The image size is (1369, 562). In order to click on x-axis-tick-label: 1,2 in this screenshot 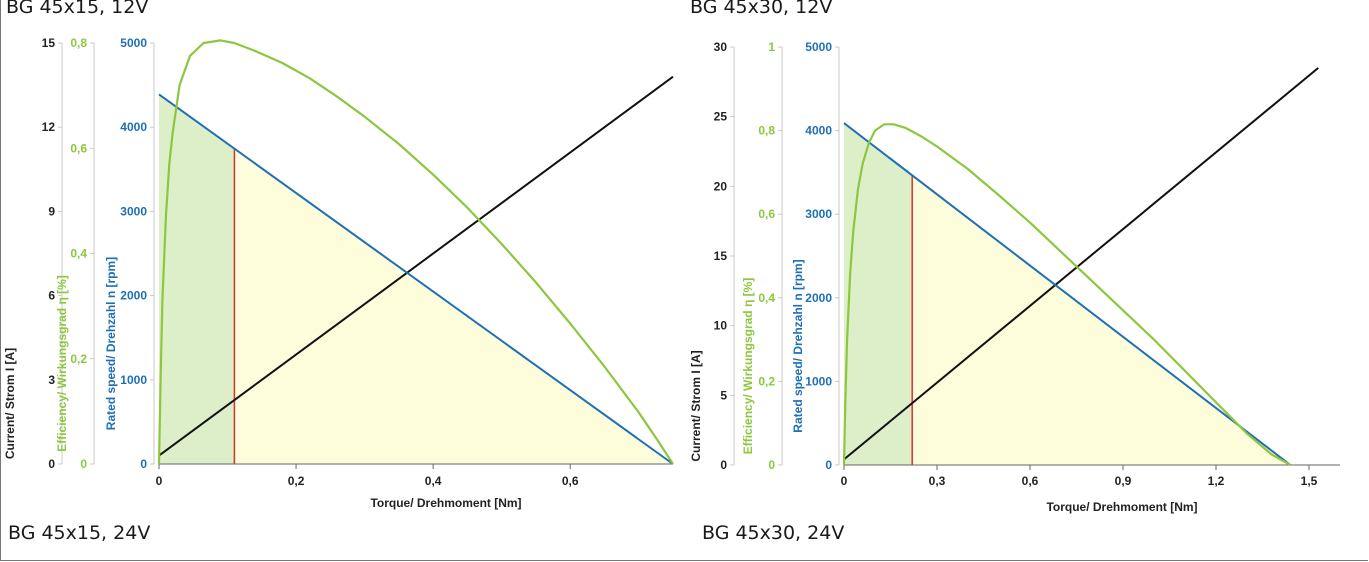, I will do `click(1216, 481)`.